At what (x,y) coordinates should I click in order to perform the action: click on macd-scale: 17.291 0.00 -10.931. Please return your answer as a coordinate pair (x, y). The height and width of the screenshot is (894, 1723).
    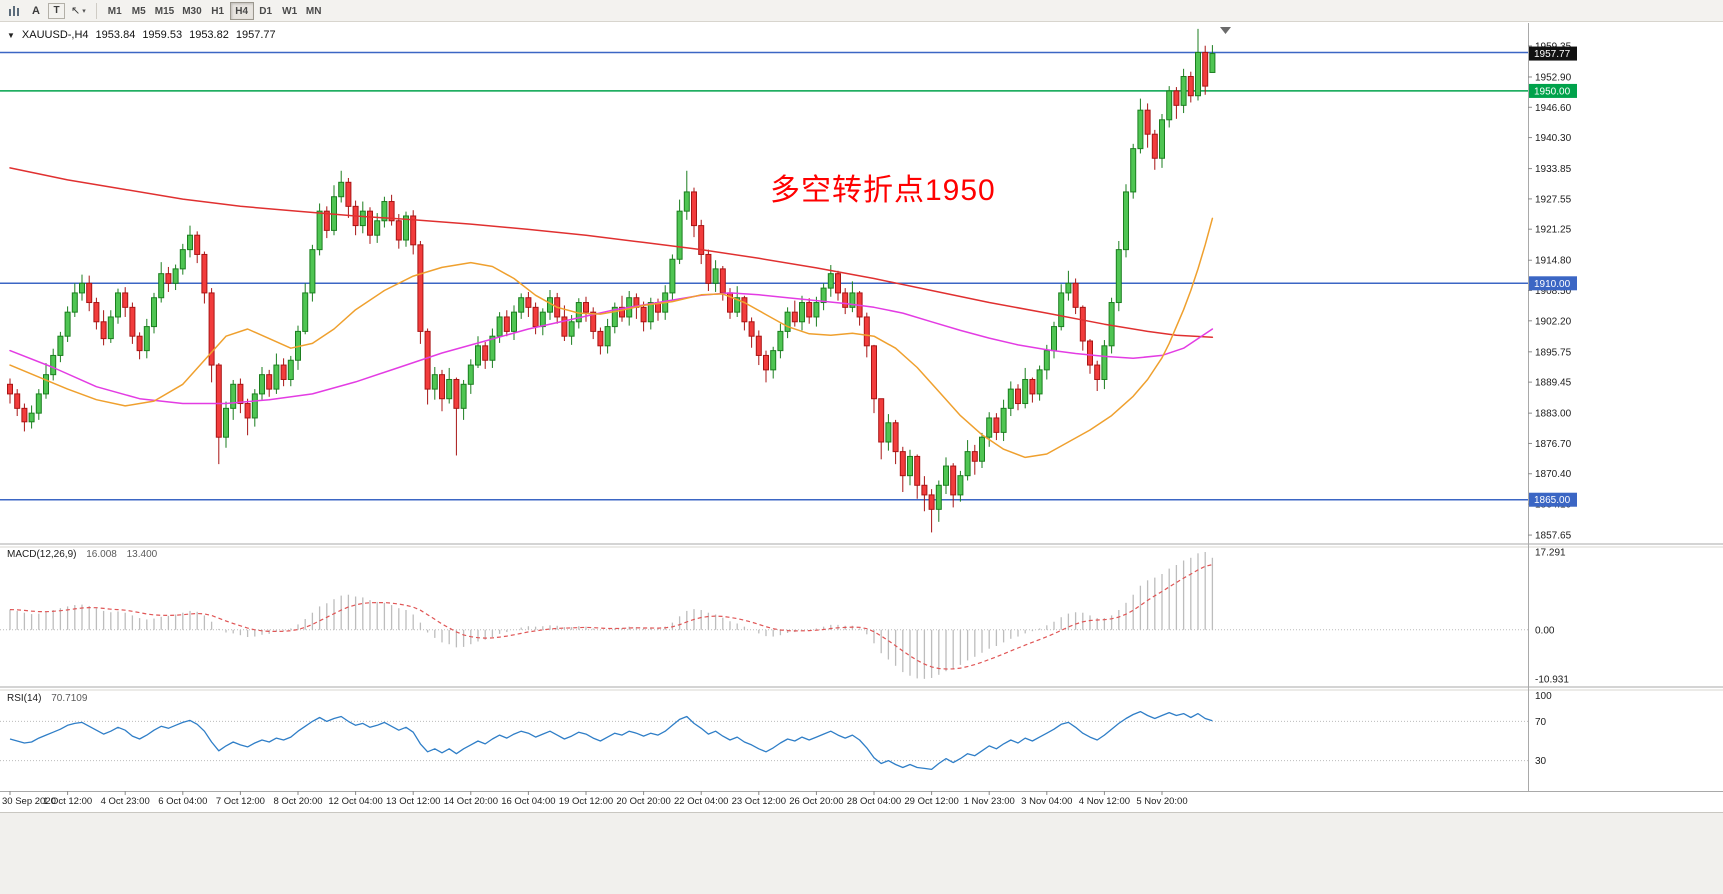
    Looking at the image, I should click on (1552, 617).